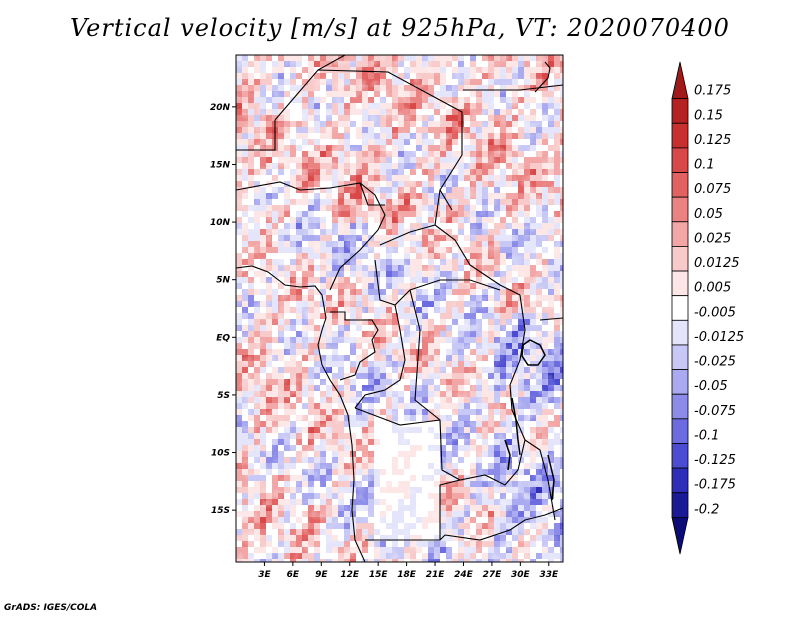 This screenshot has height=618, width=800. Describe the element at coordinates (542, 77) in the screenshot. I see `red-sea-coast` at that location.